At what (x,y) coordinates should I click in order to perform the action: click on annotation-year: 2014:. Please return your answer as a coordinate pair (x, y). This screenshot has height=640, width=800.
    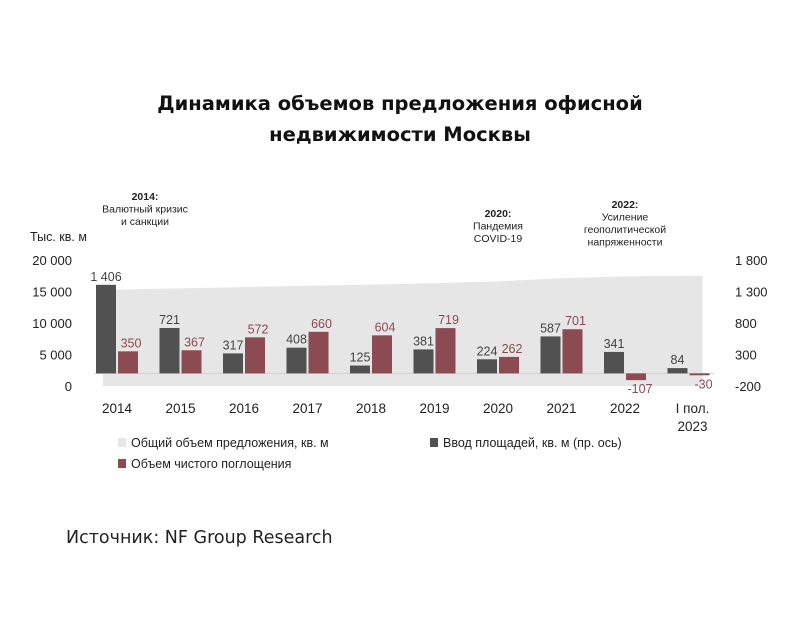
    Looking at the image, I should click on (145, 197).